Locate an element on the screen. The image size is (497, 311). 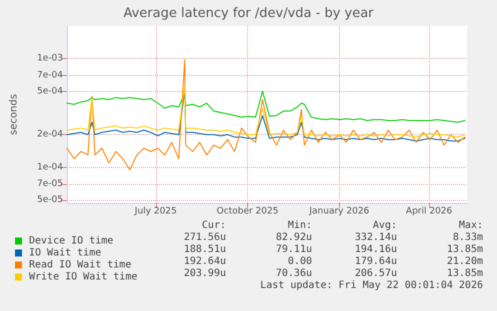
y-tick-label: 5e-05 is located at coordinates (50, 200).